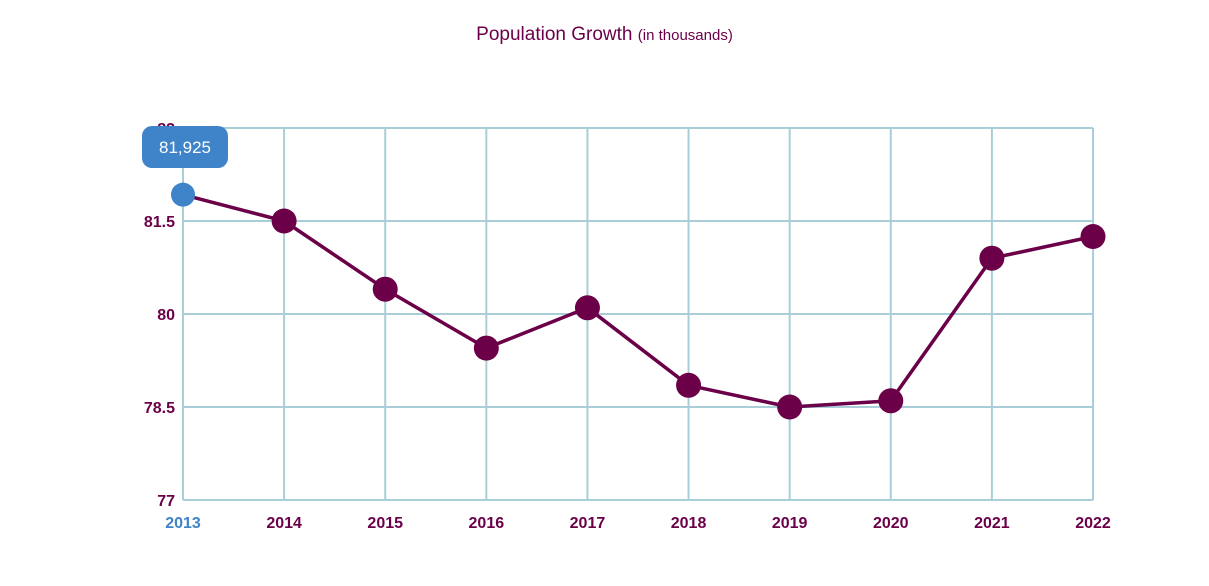 Image resolution: width=1209 pixels, height=586 pixels. I want to click on tooltip-box, so click(185, 147).